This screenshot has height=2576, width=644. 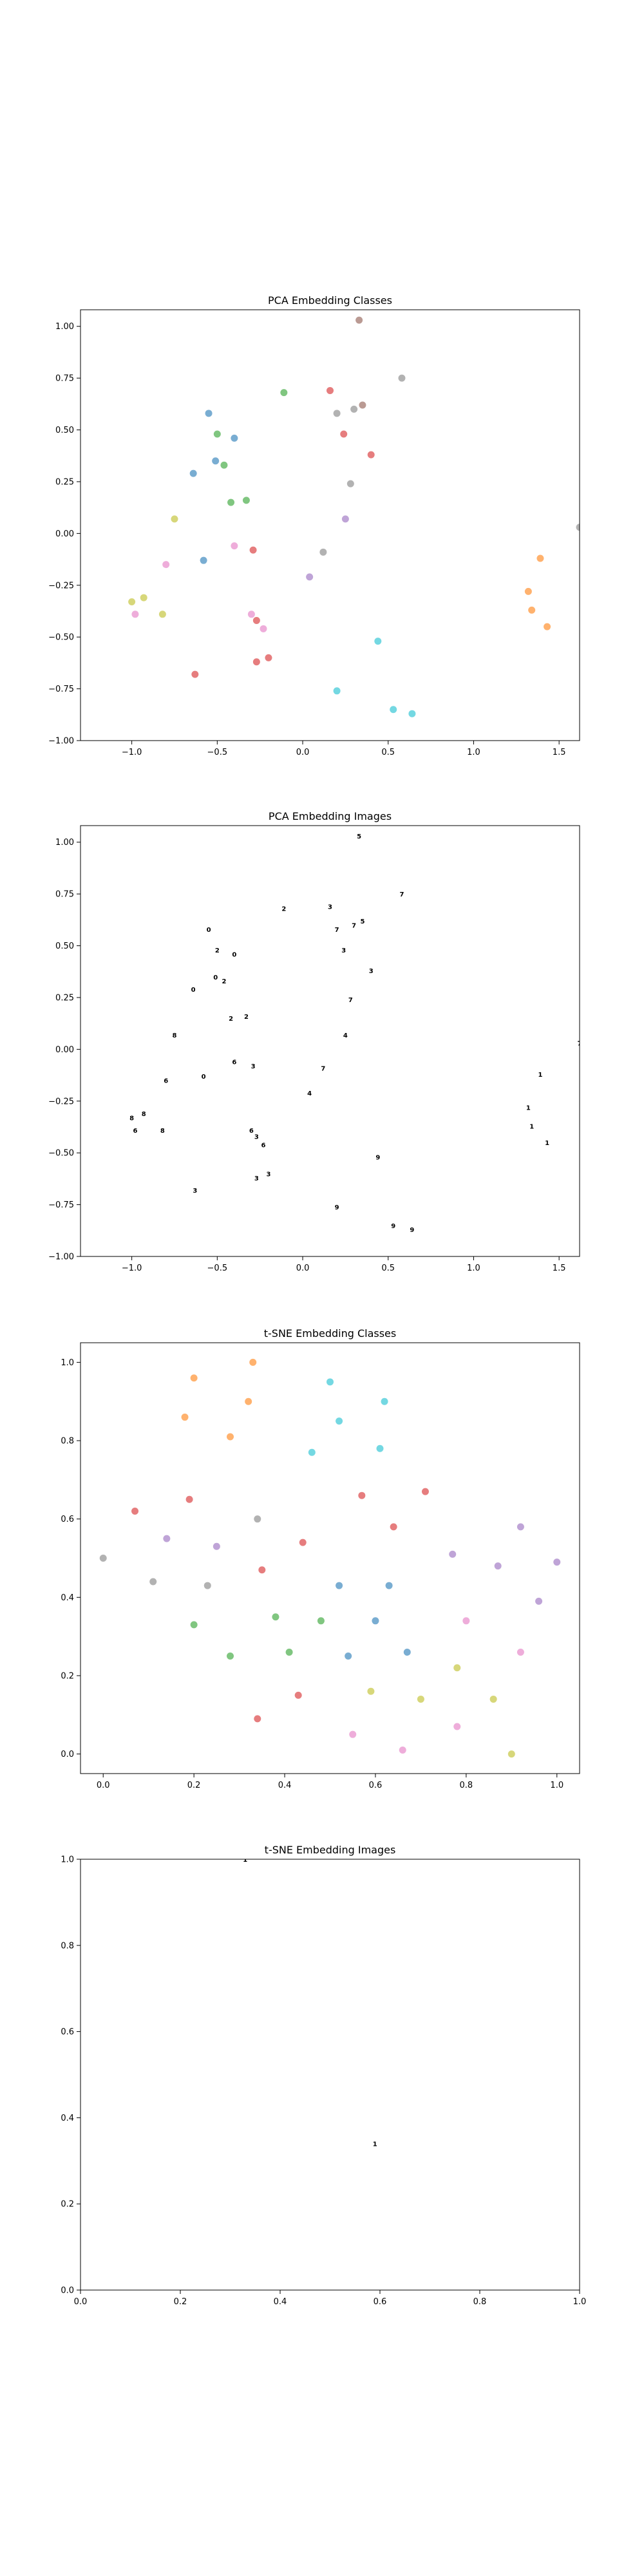 I want to click on data-point-24: 5, so click(x=359, y=837).